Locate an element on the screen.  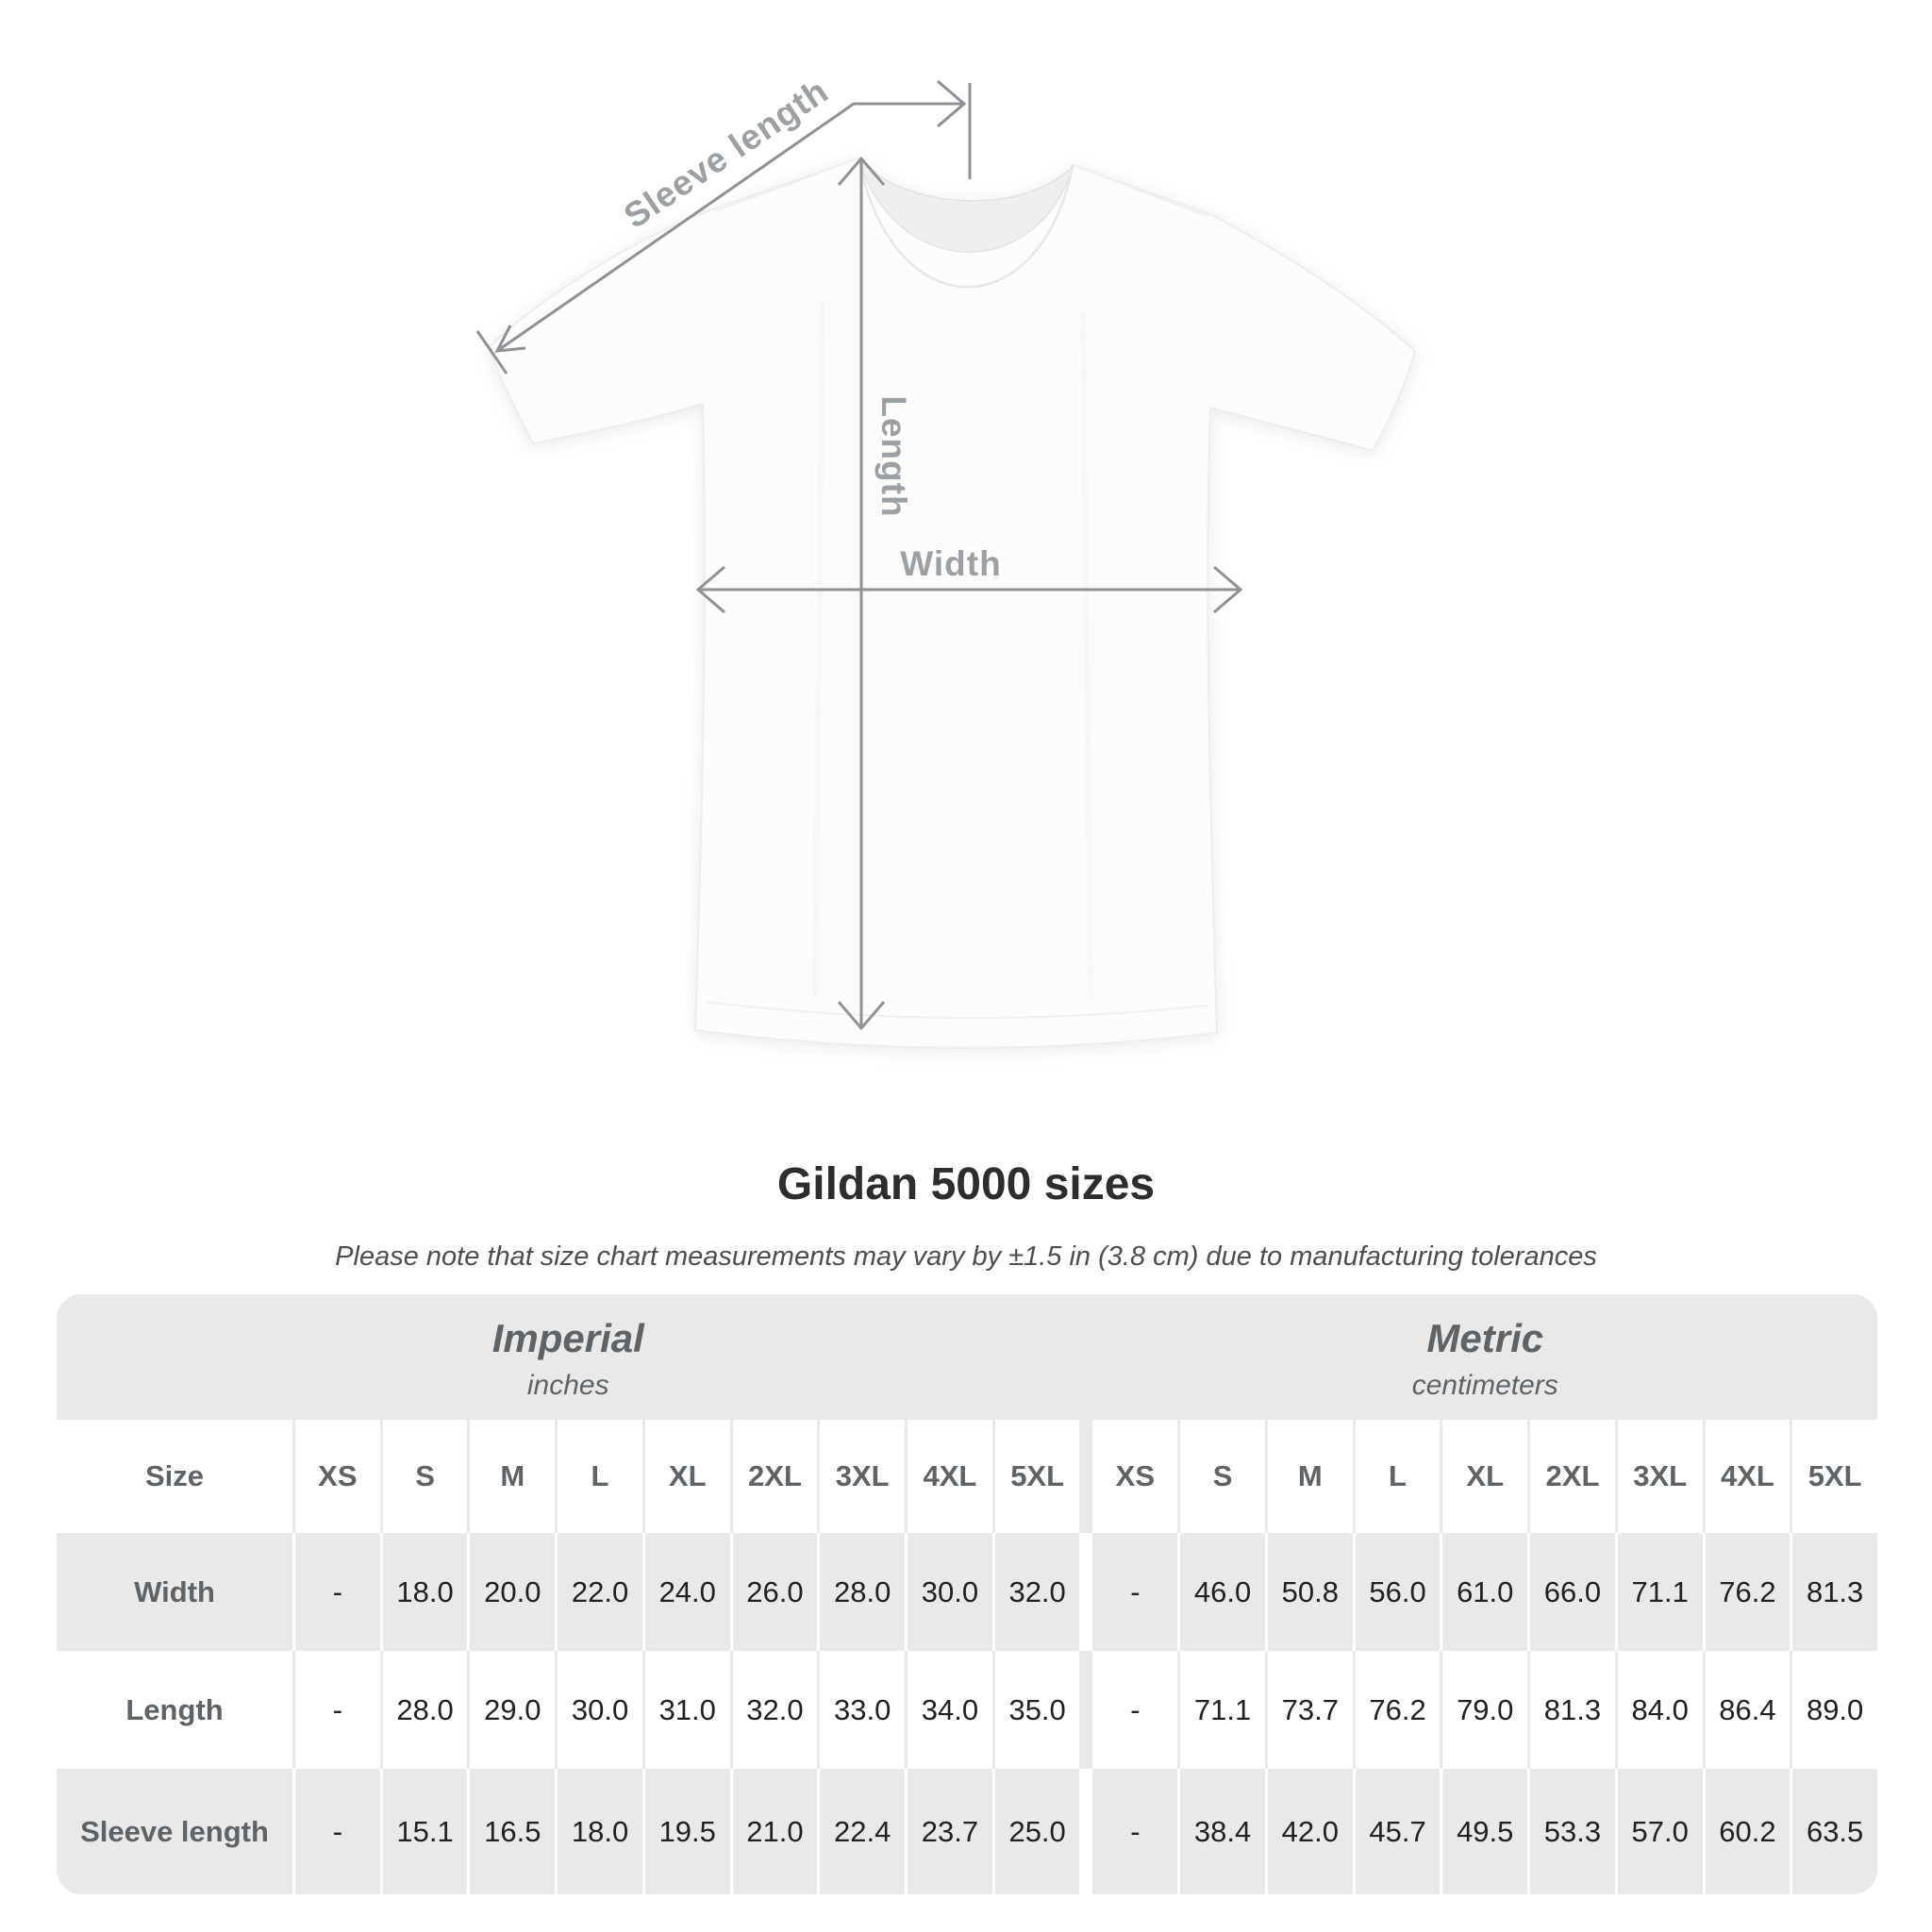
sleeve-metric-cell: 49.5 is located at coordinates (1485, 1831).